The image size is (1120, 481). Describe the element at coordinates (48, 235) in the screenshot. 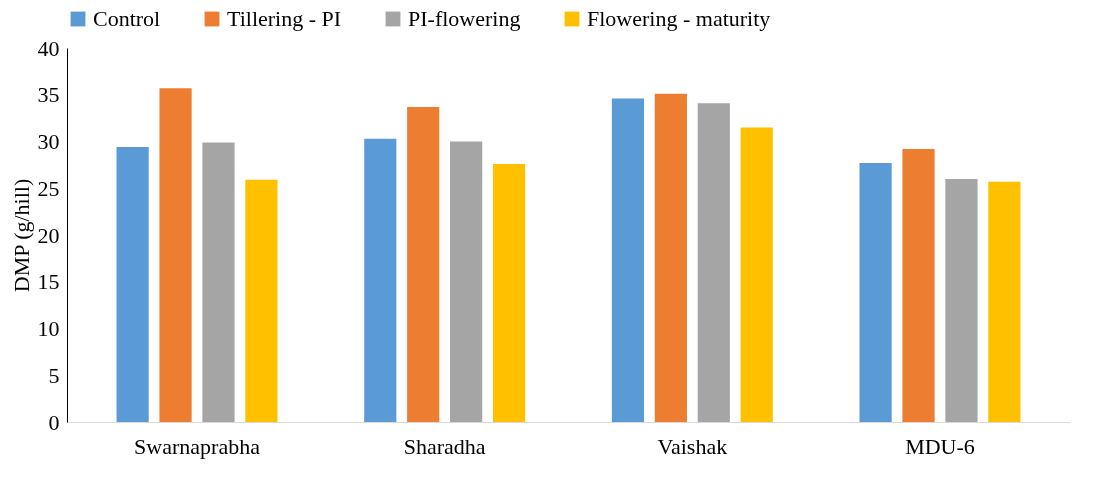

I see `y-tick-label: 20` at that location.